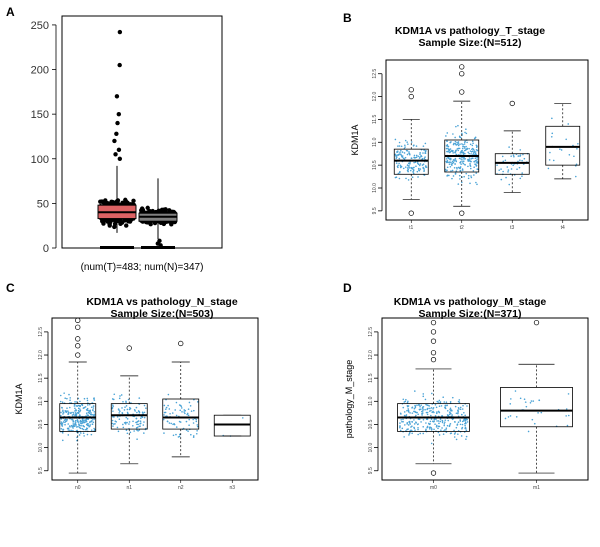  What do you see at coordinates (181, 415) in the screenshot?
I see `box-n2: n2` at bounding box center [181, 415].